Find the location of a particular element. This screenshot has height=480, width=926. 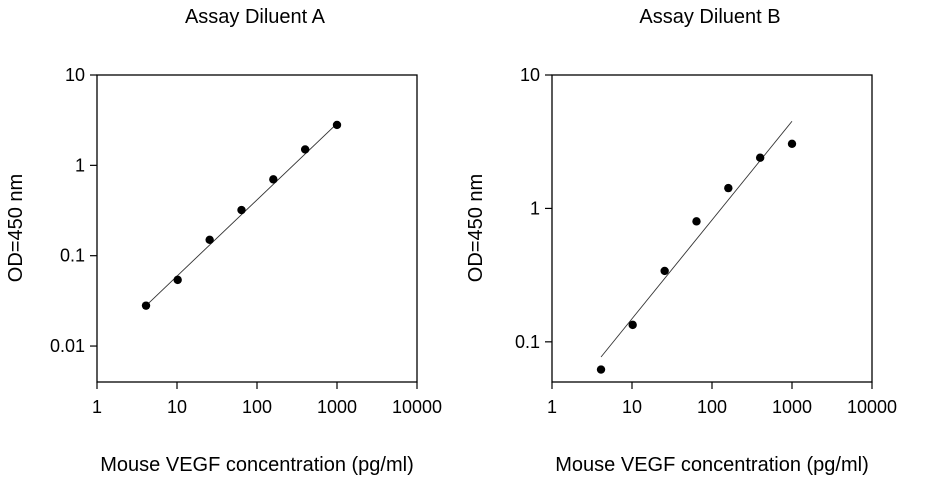

fit-line is located at coordinates (241, 214).